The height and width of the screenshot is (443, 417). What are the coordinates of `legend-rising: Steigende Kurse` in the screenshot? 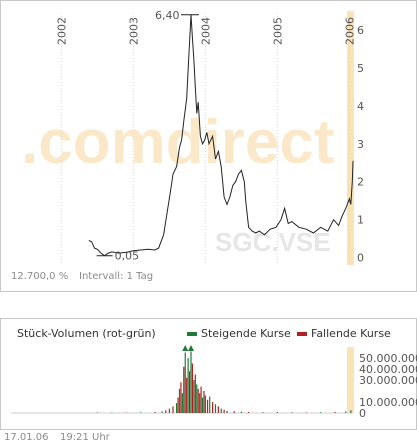 It's located at (239, 333).